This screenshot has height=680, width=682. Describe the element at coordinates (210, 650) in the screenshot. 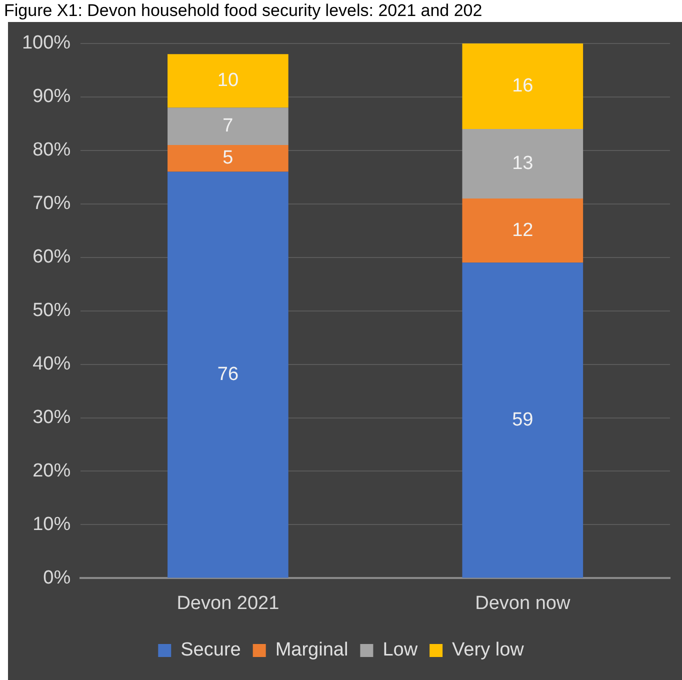

I see `legend-label: Secure` at that location.